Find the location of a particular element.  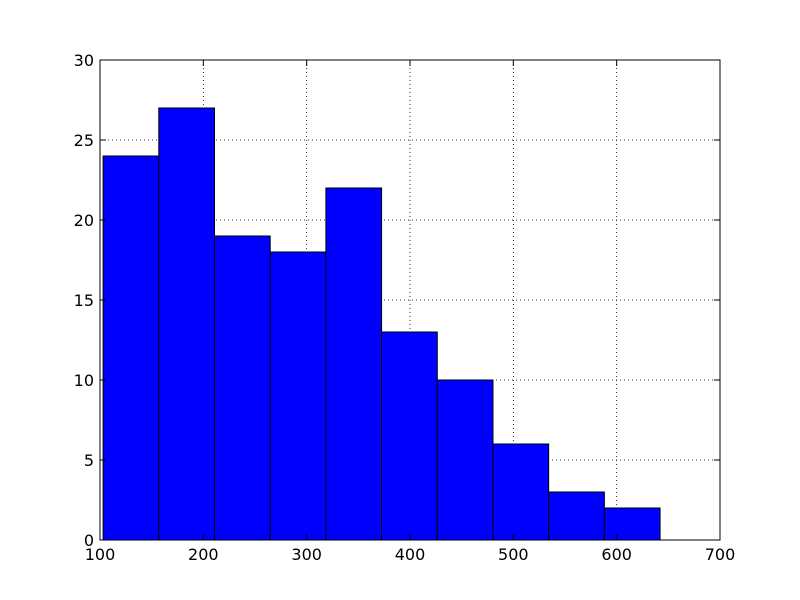

x-tick-label-6: 700 is located at coordinates (720, 554).